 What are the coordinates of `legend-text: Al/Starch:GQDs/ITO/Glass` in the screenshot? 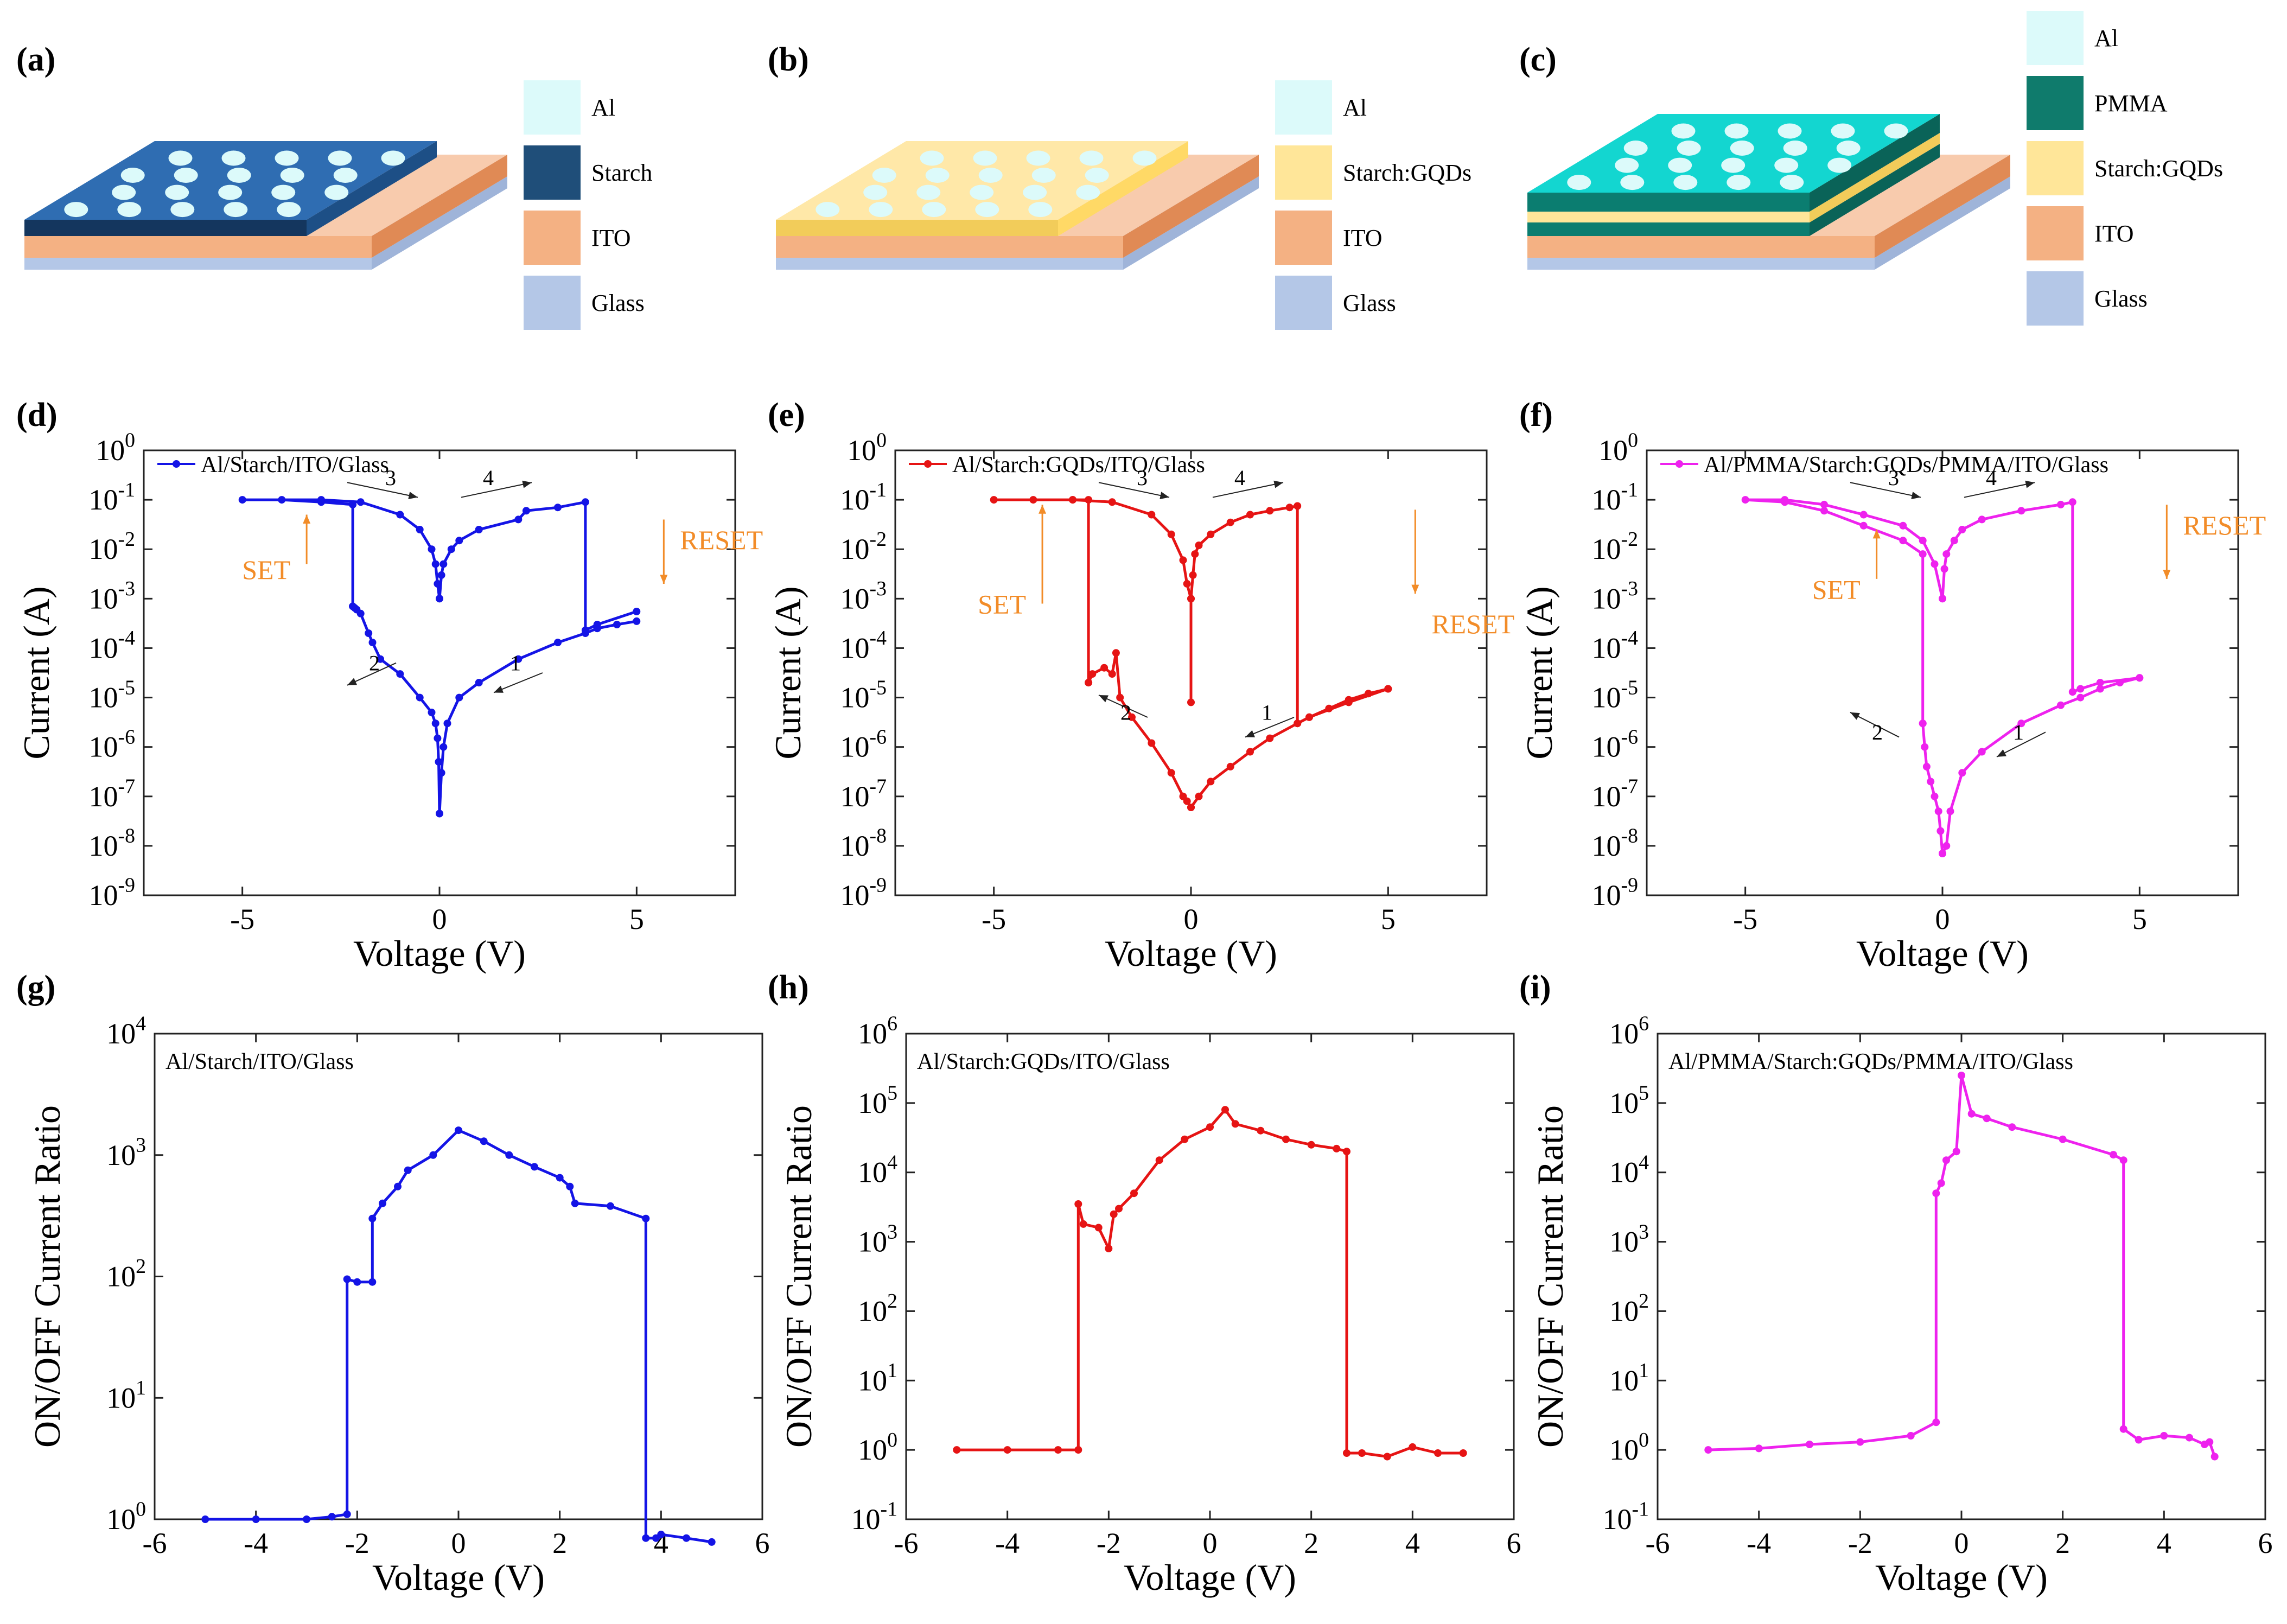 It's located at (1078, 465).